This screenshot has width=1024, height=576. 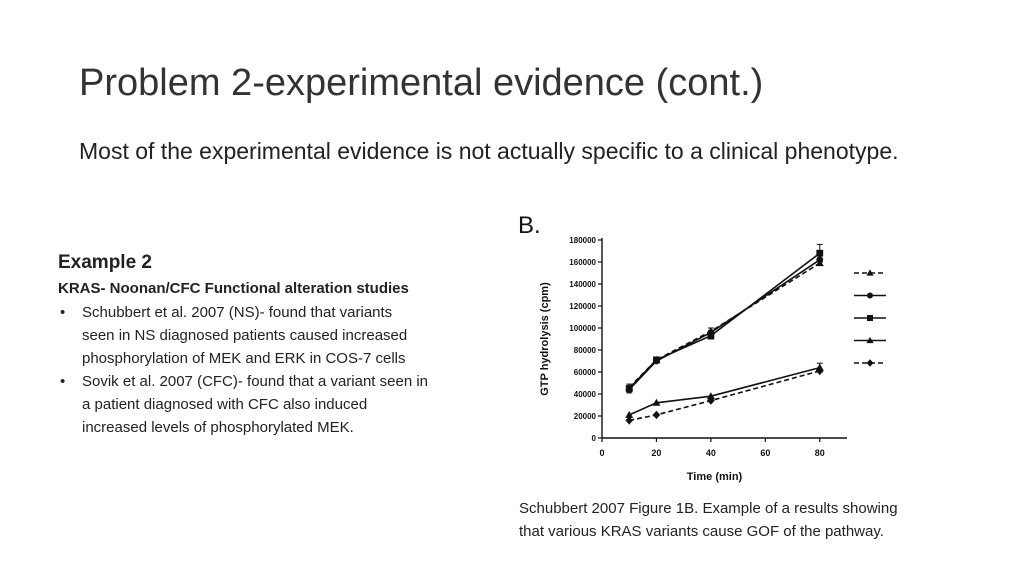 What do you see at coordinates (870, 363) in the screenshot?
I see `legend-marker-g12d` at bounding box center [870, 363].